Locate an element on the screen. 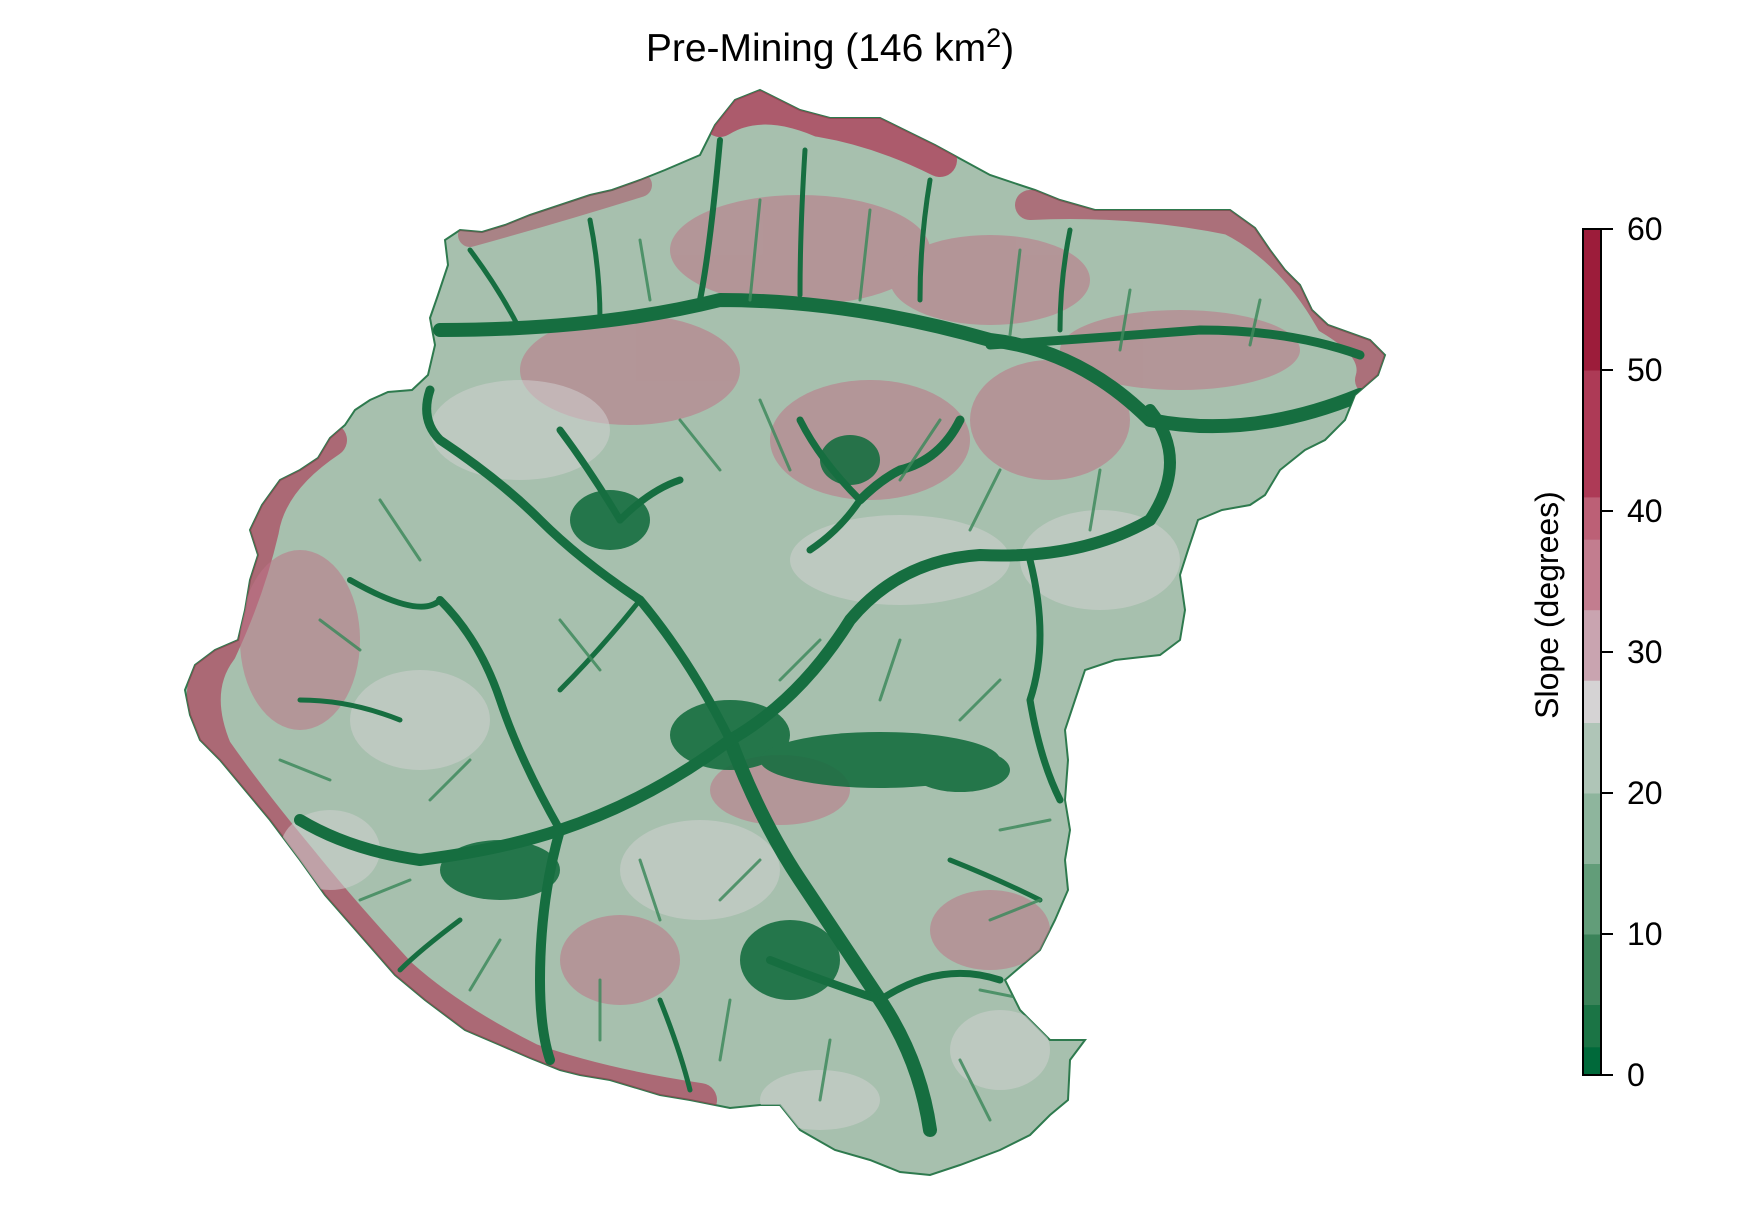  colorbar-tick-label: 0 is located at coordinates (1636, 1075).